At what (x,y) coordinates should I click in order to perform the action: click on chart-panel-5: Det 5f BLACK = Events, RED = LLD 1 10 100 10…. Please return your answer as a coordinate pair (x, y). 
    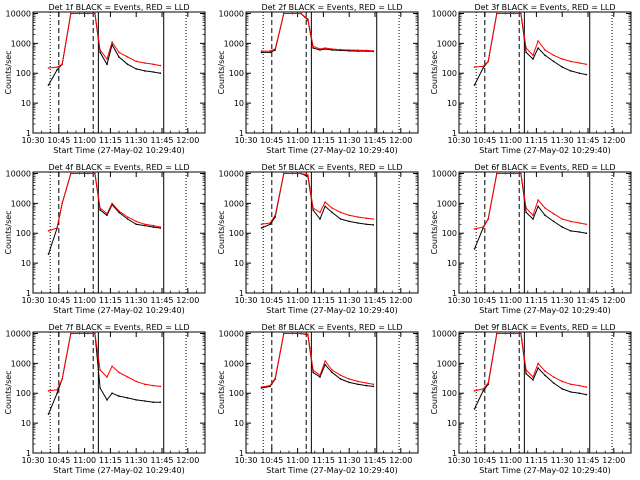
    Looking at the image, I should click on (318, 239).